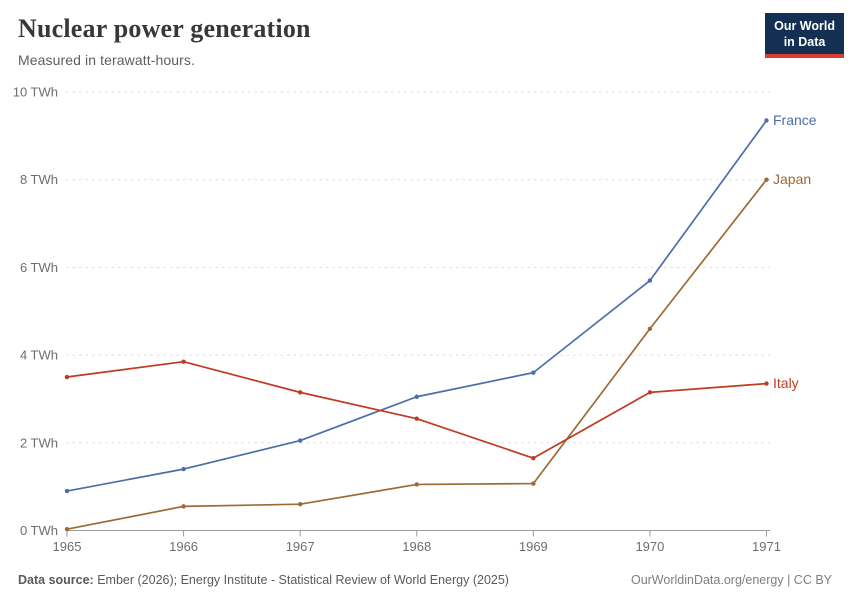 This screenshot has width=850, height=600. Describe the element at coordinates (792, 179) in the screenshot. I see `series-label-japan: Japan` at that location.